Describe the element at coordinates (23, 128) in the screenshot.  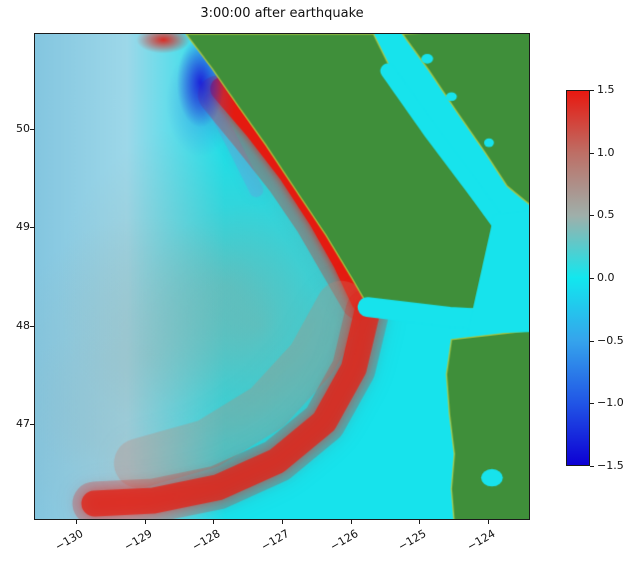
I see `y-tick-label: 50` at that location.